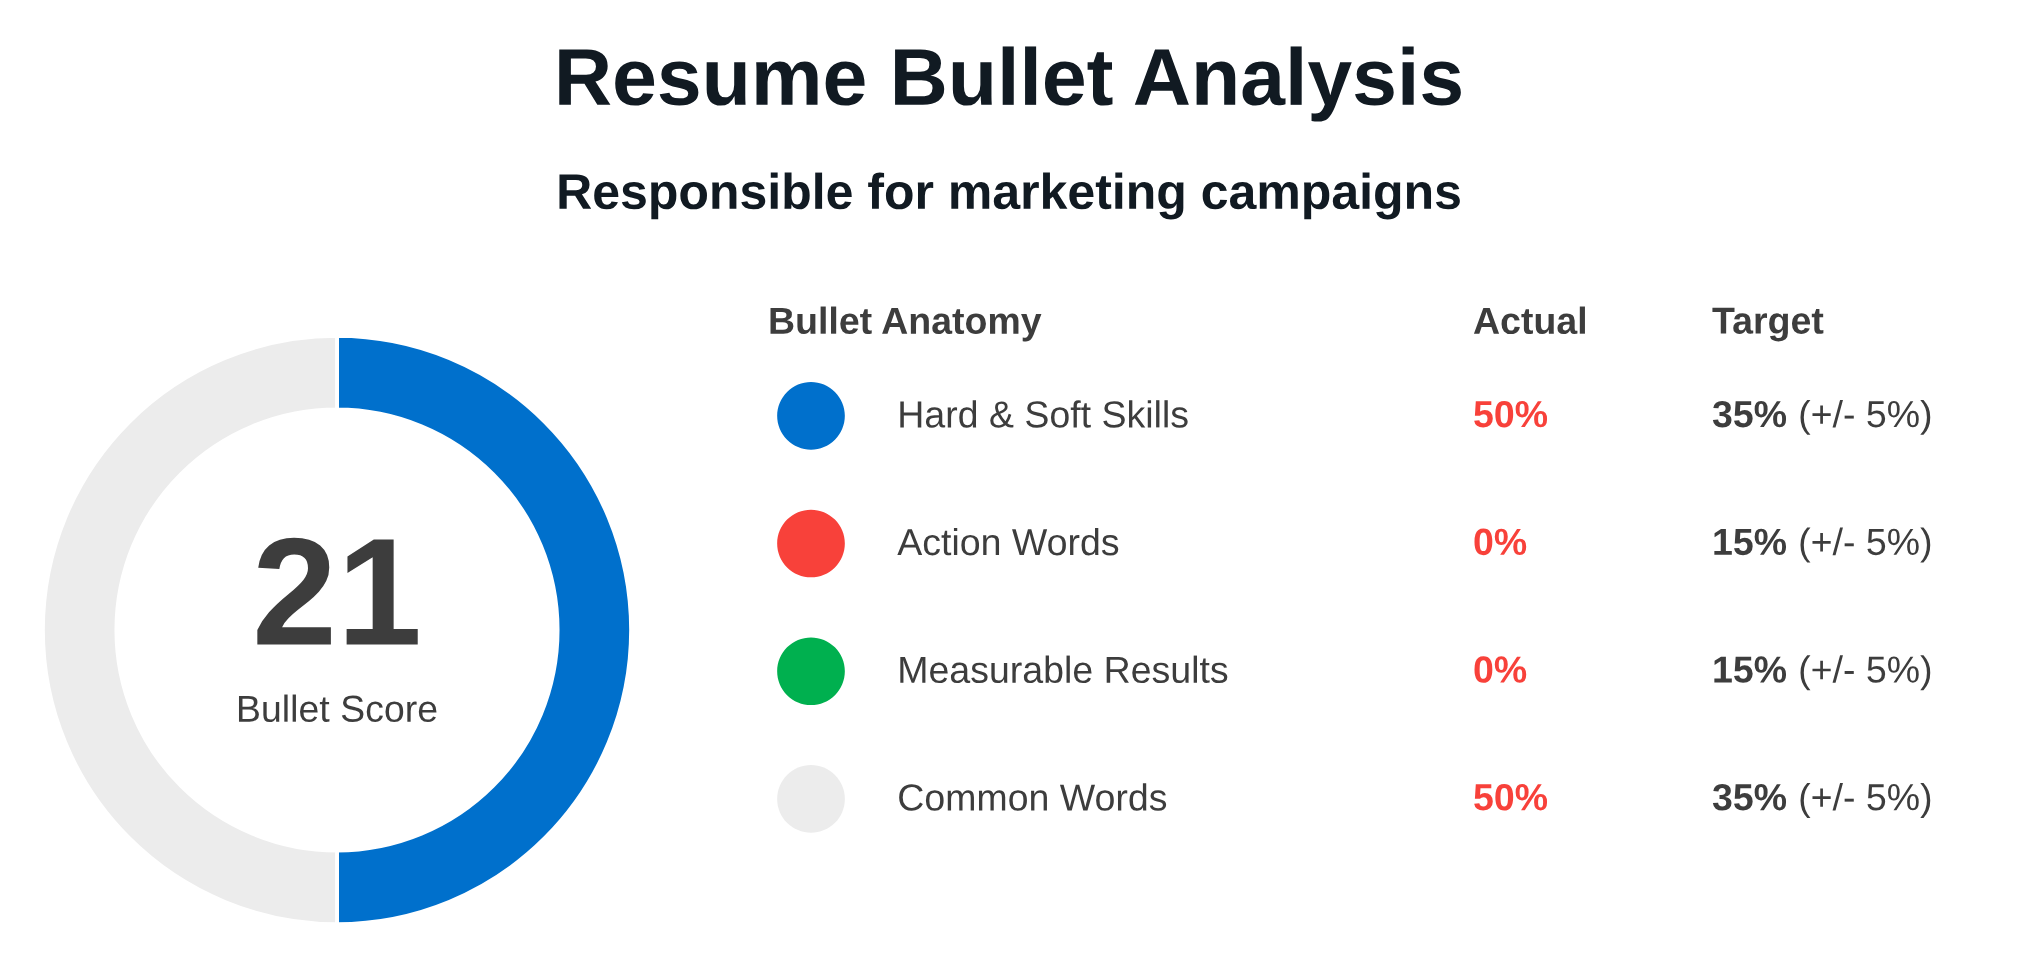 Image resolution: width=2018 pixels, height=975 pixels. What do you see at coordinates (1008, 541) in the screenshot?
I see `legend-label: Action Words` at bounding box center [1008, 541].